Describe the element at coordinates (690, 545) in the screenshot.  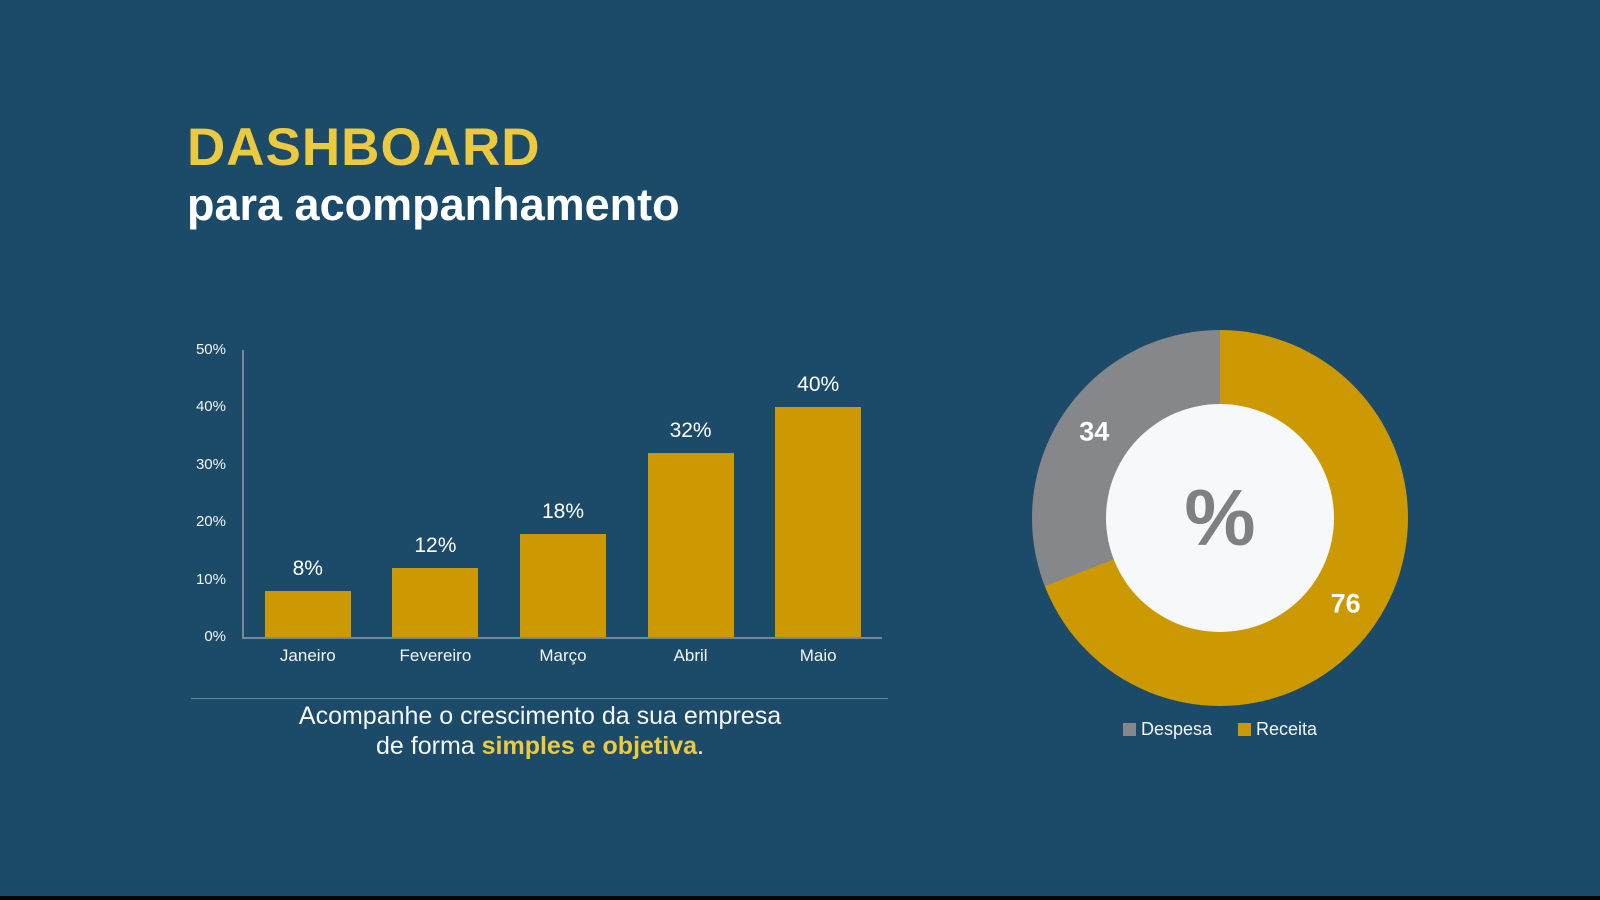
I see `bar-abril` at that location.